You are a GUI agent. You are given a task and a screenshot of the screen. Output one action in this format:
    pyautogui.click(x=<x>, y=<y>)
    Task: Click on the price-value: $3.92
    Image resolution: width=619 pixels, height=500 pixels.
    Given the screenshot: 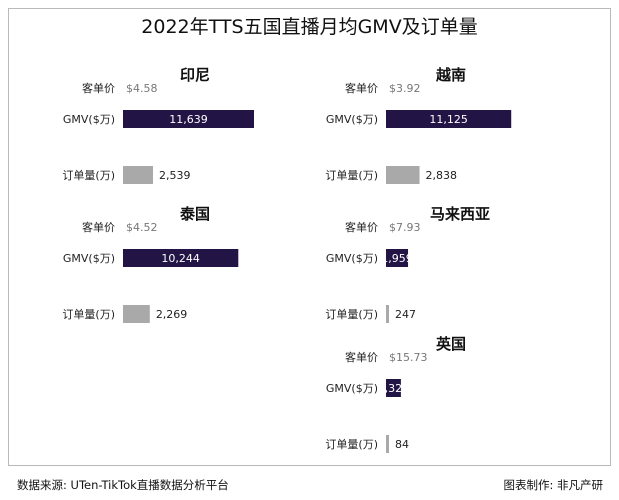 What is the action you would take?
    pyautogui.click(x=405, y=88)
    